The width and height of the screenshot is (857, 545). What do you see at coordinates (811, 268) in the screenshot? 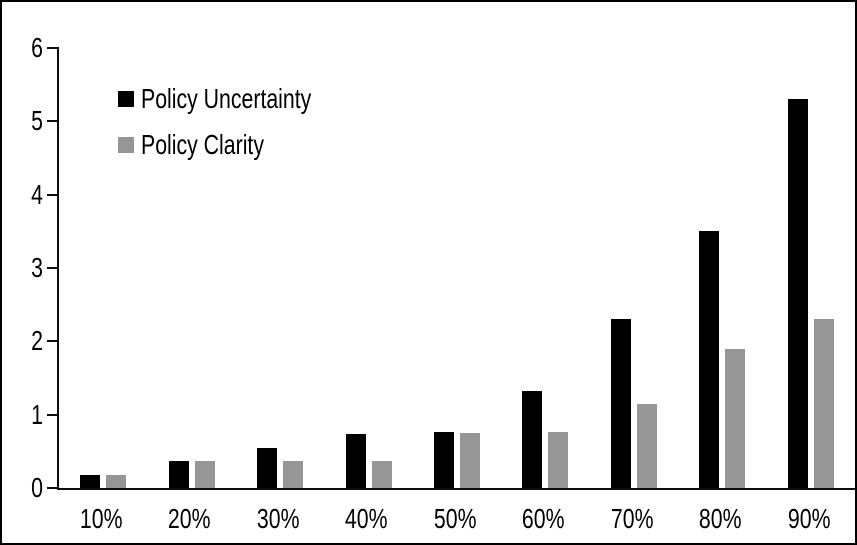
I see `bar-group-90-` at bounding box center [811, 268].